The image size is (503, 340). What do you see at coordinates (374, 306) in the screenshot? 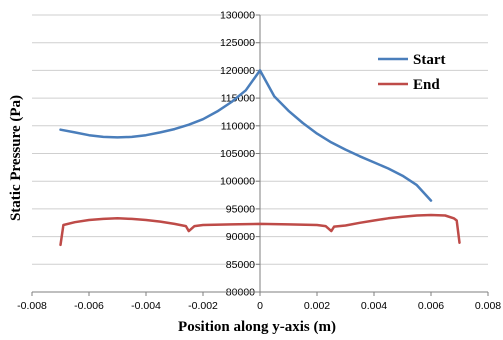
I see `x-tick-label: 0.004` at bounding box center [374, 306].